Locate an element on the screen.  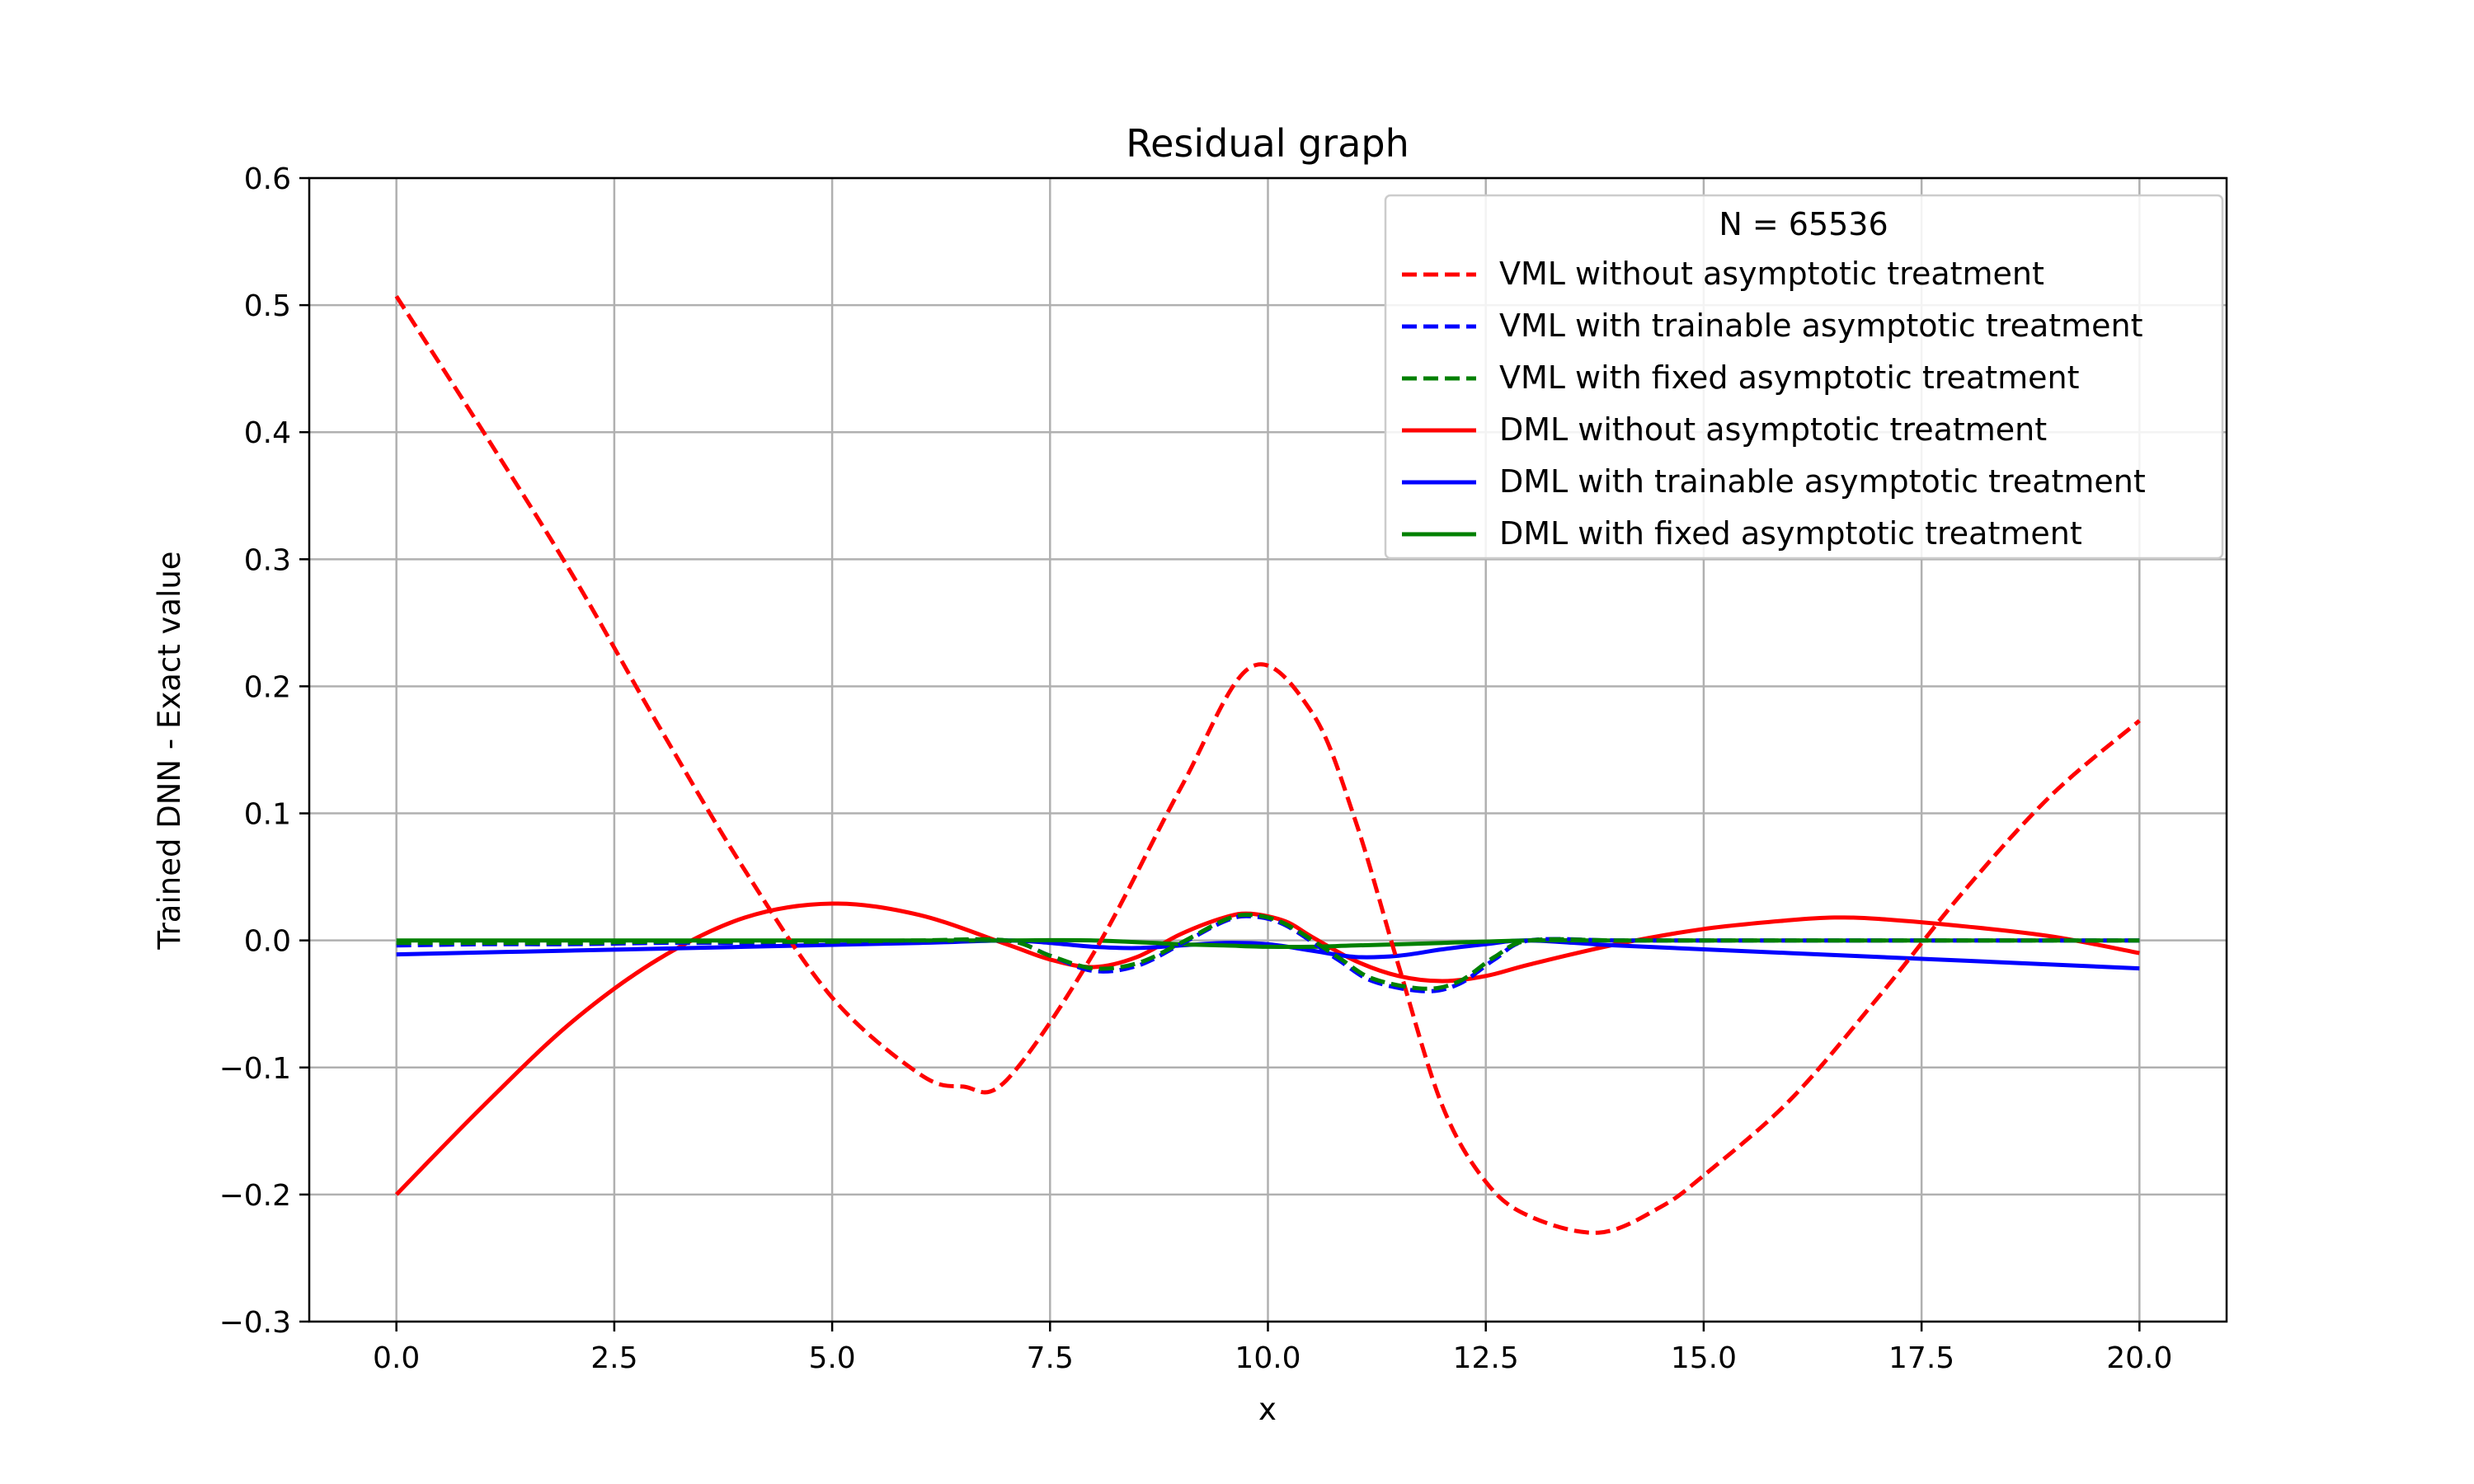
legend-label: VML with fixed asymptotic treatment is located at coordinates (1789, 377).